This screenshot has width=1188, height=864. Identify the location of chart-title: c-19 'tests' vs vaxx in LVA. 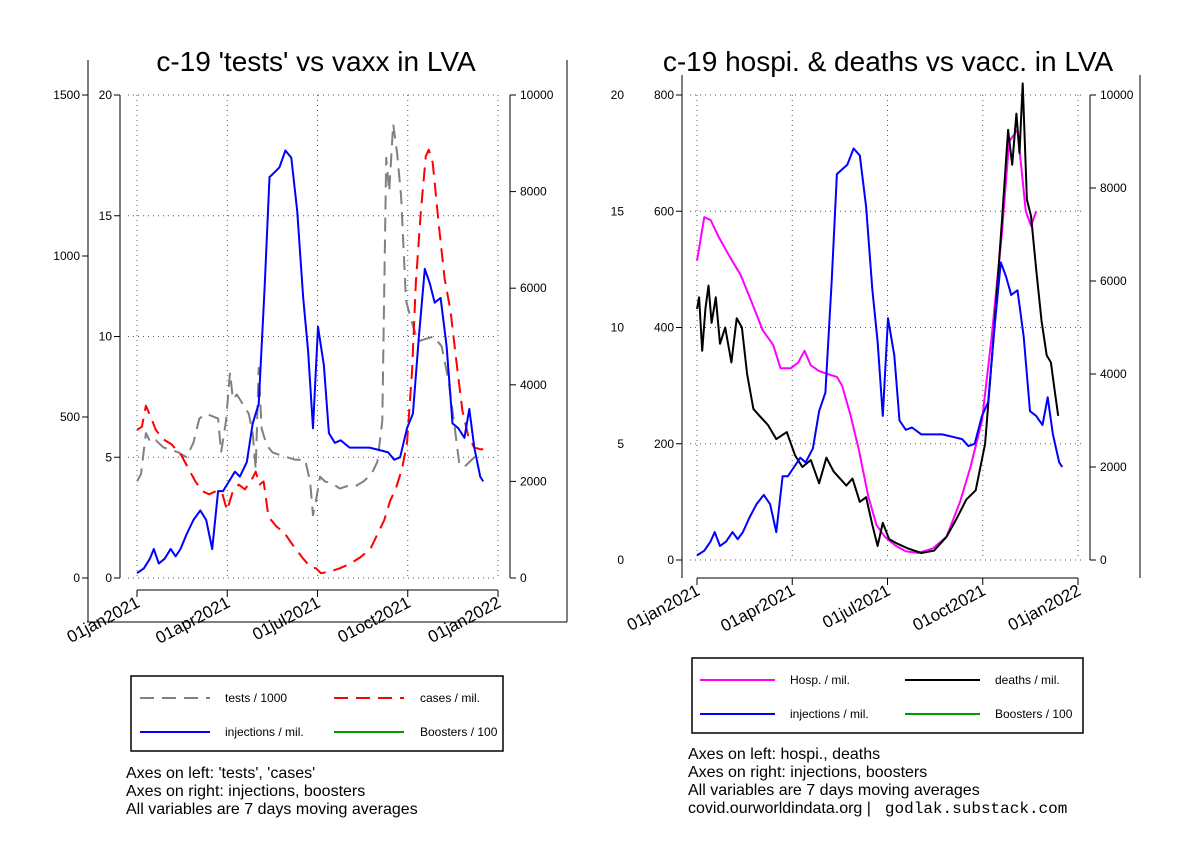
(316, 61).